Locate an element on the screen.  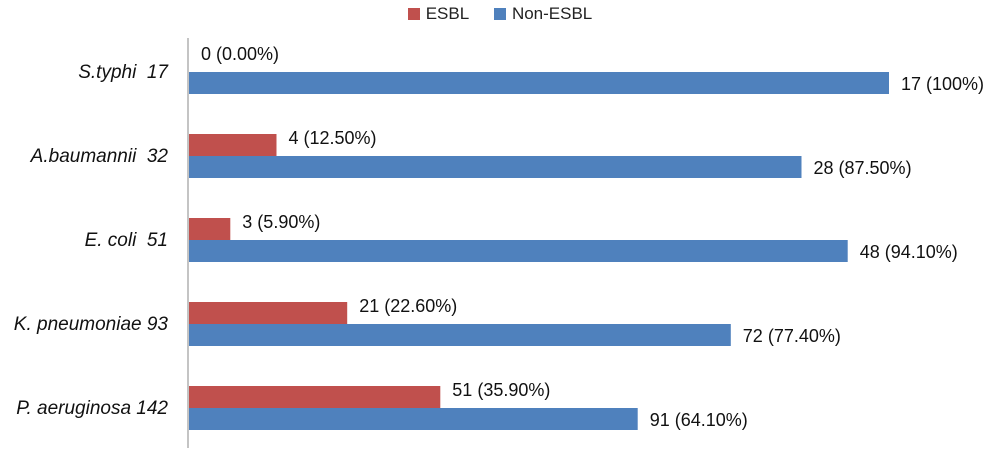
value-label-esbl-s-typhi-17: 0 (0.00%) is located at coordinates (240, 54).